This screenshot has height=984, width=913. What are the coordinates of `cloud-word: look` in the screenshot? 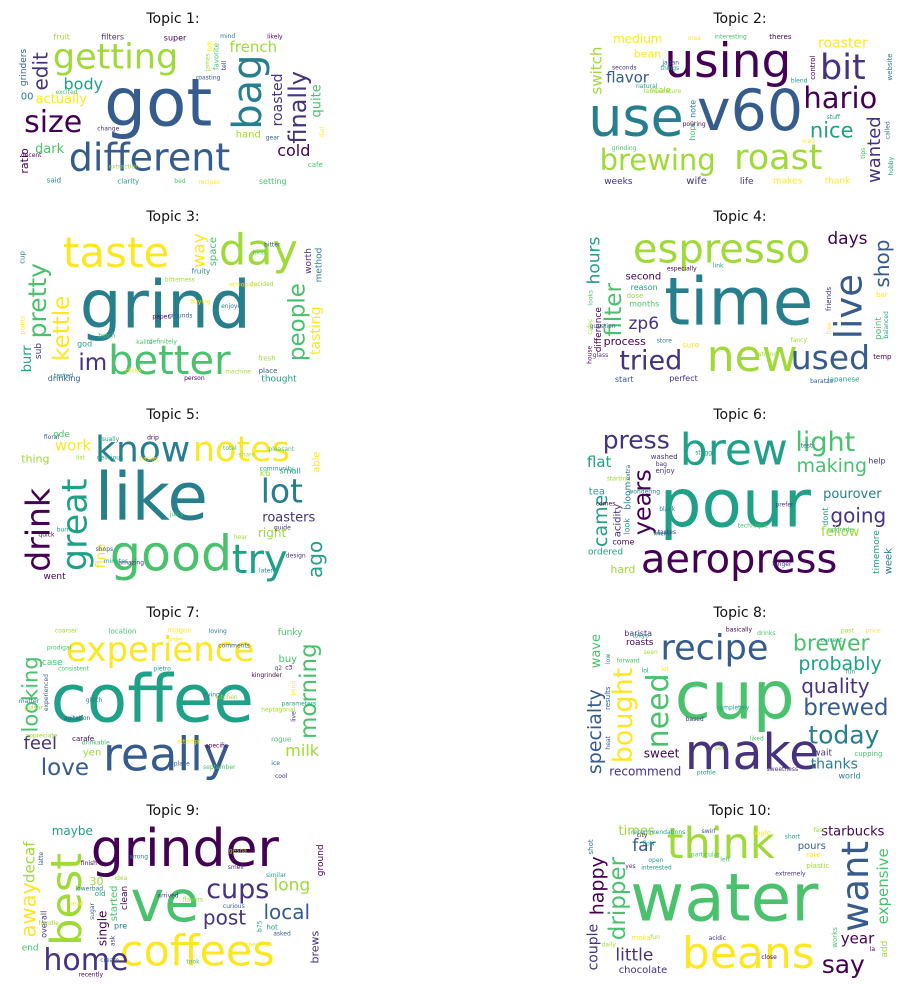 It's located at (626, 526).